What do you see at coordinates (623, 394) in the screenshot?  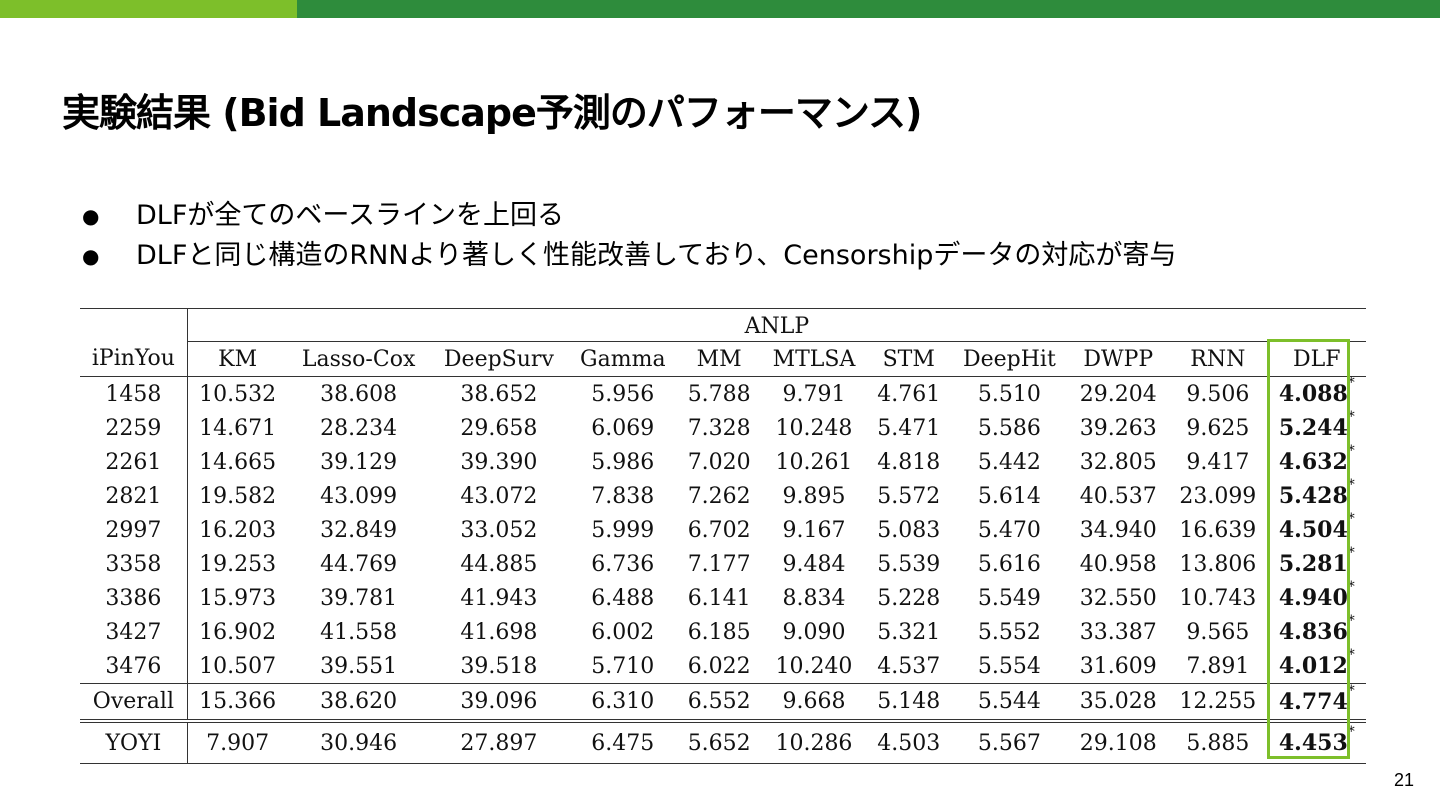 I see `value-cell: 5.956` at bounding box center [623, 394].